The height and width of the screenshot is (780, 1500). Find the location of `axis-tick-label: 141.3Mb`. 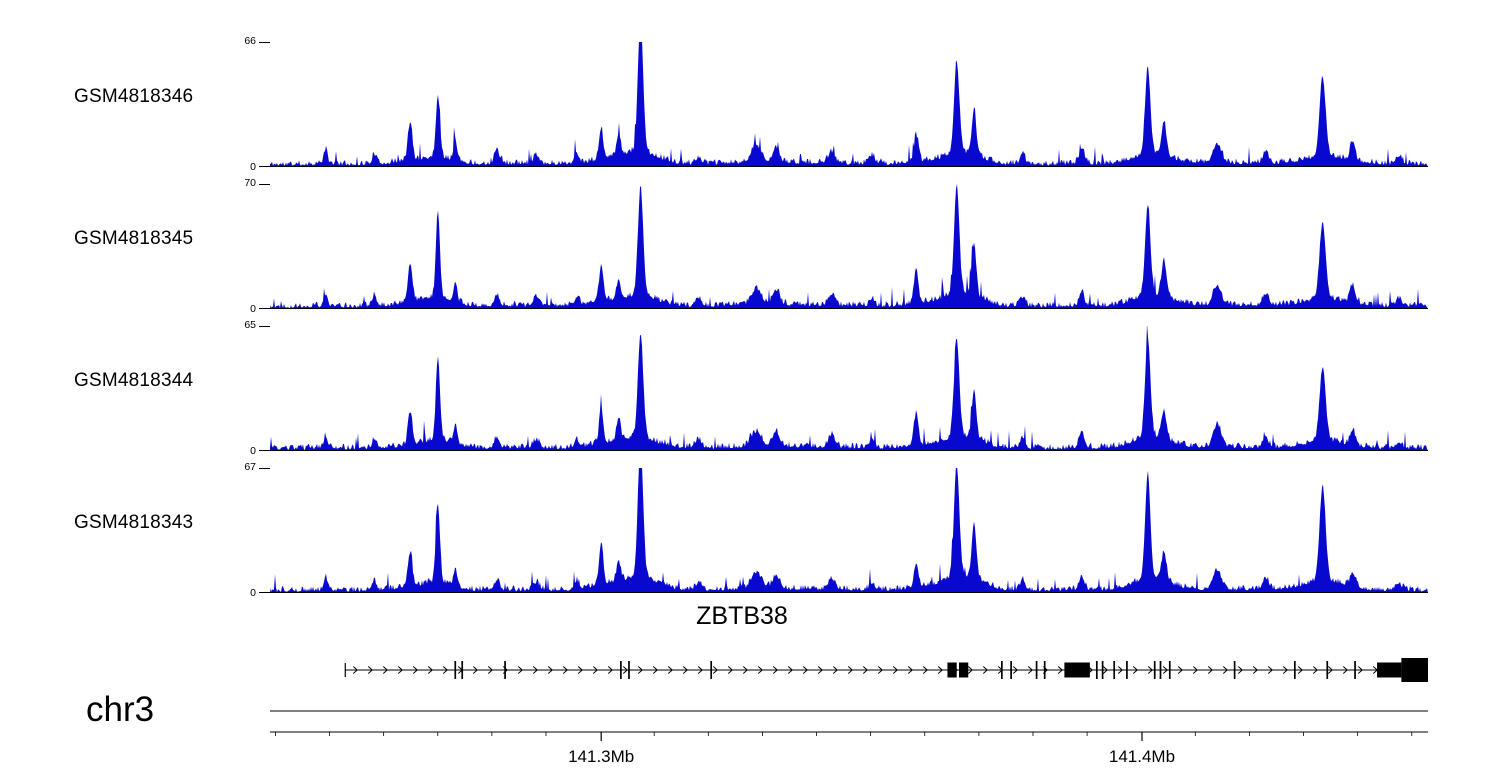

axis-tick-label: 141.3Mb is located at coordinates (601, 756).